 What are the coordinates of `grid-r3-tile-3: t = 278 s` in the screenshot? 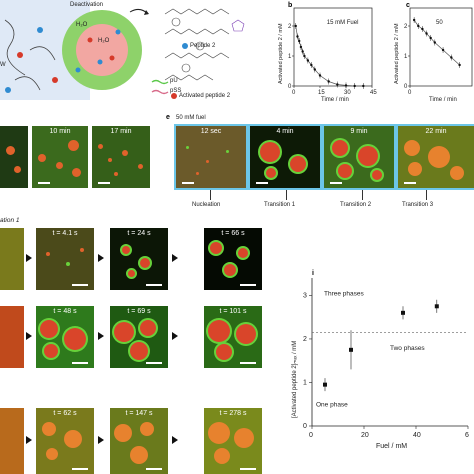 It's located at (233, 441).